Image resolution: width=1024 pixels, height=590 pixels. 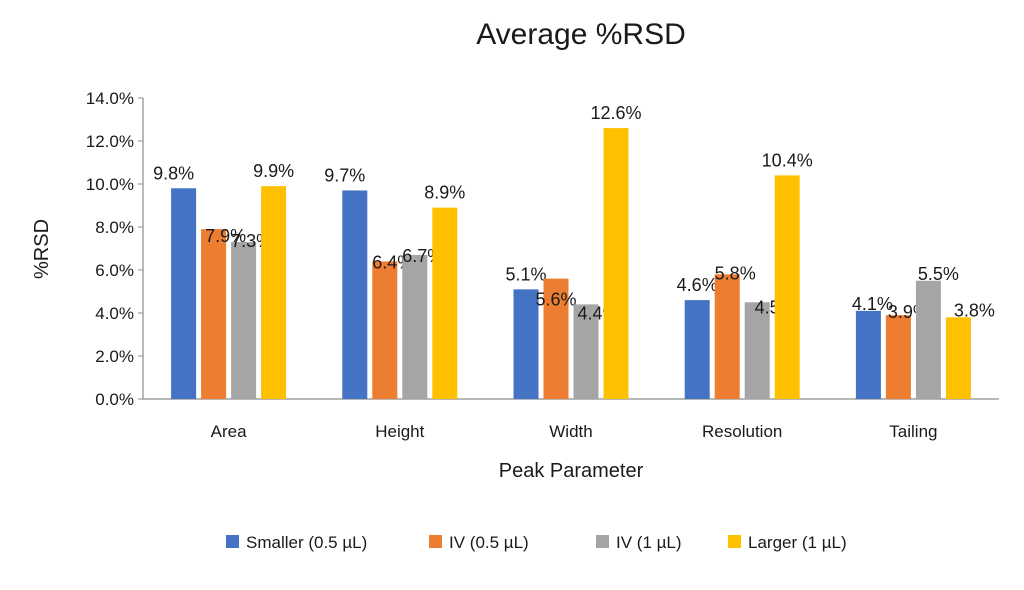 What do you see at coordinates (114, 313) in the screenshot?
I see `y-tick-label: 4.0%` at bounding box center [114, 313].